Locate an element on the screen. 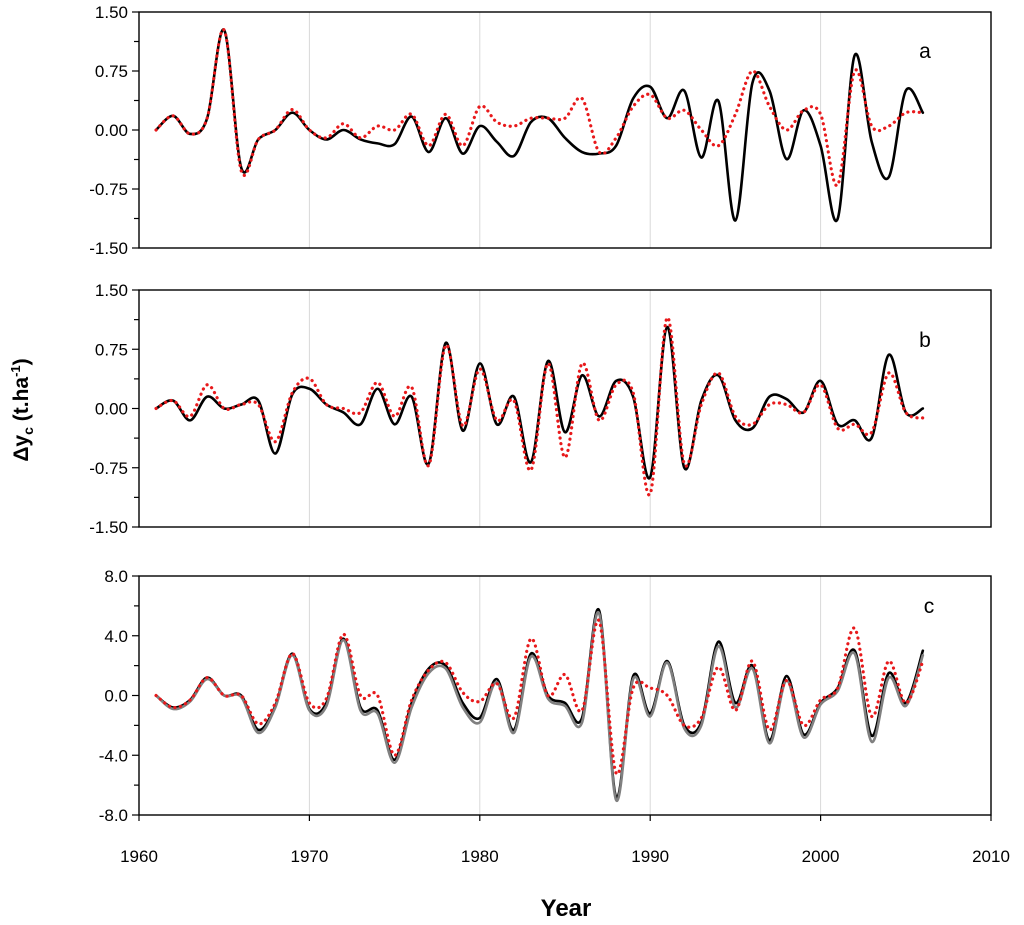 The image size is (1024, 925). series-c-red-dotted is located at coordinates (539, 697).